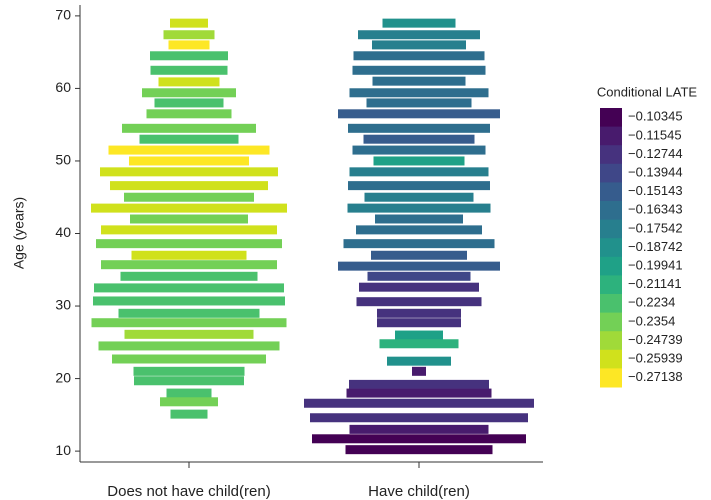 The image size is (711, 500). What do you see at coordinates (655, 172) in the screenshot?
I see `colorbar-label: −0.13944` at bounding box center [655, 172].